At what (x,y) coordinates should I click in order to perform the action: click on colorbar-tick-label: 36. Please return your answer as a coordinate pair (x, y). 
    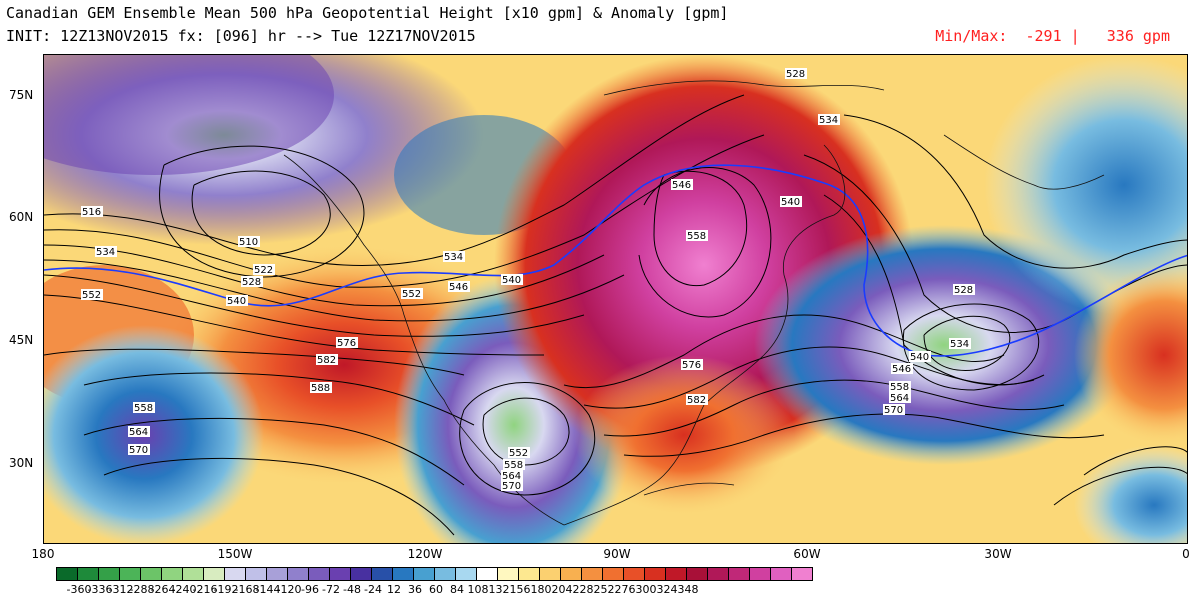
    Looking at the image, I should click on (415, 589).